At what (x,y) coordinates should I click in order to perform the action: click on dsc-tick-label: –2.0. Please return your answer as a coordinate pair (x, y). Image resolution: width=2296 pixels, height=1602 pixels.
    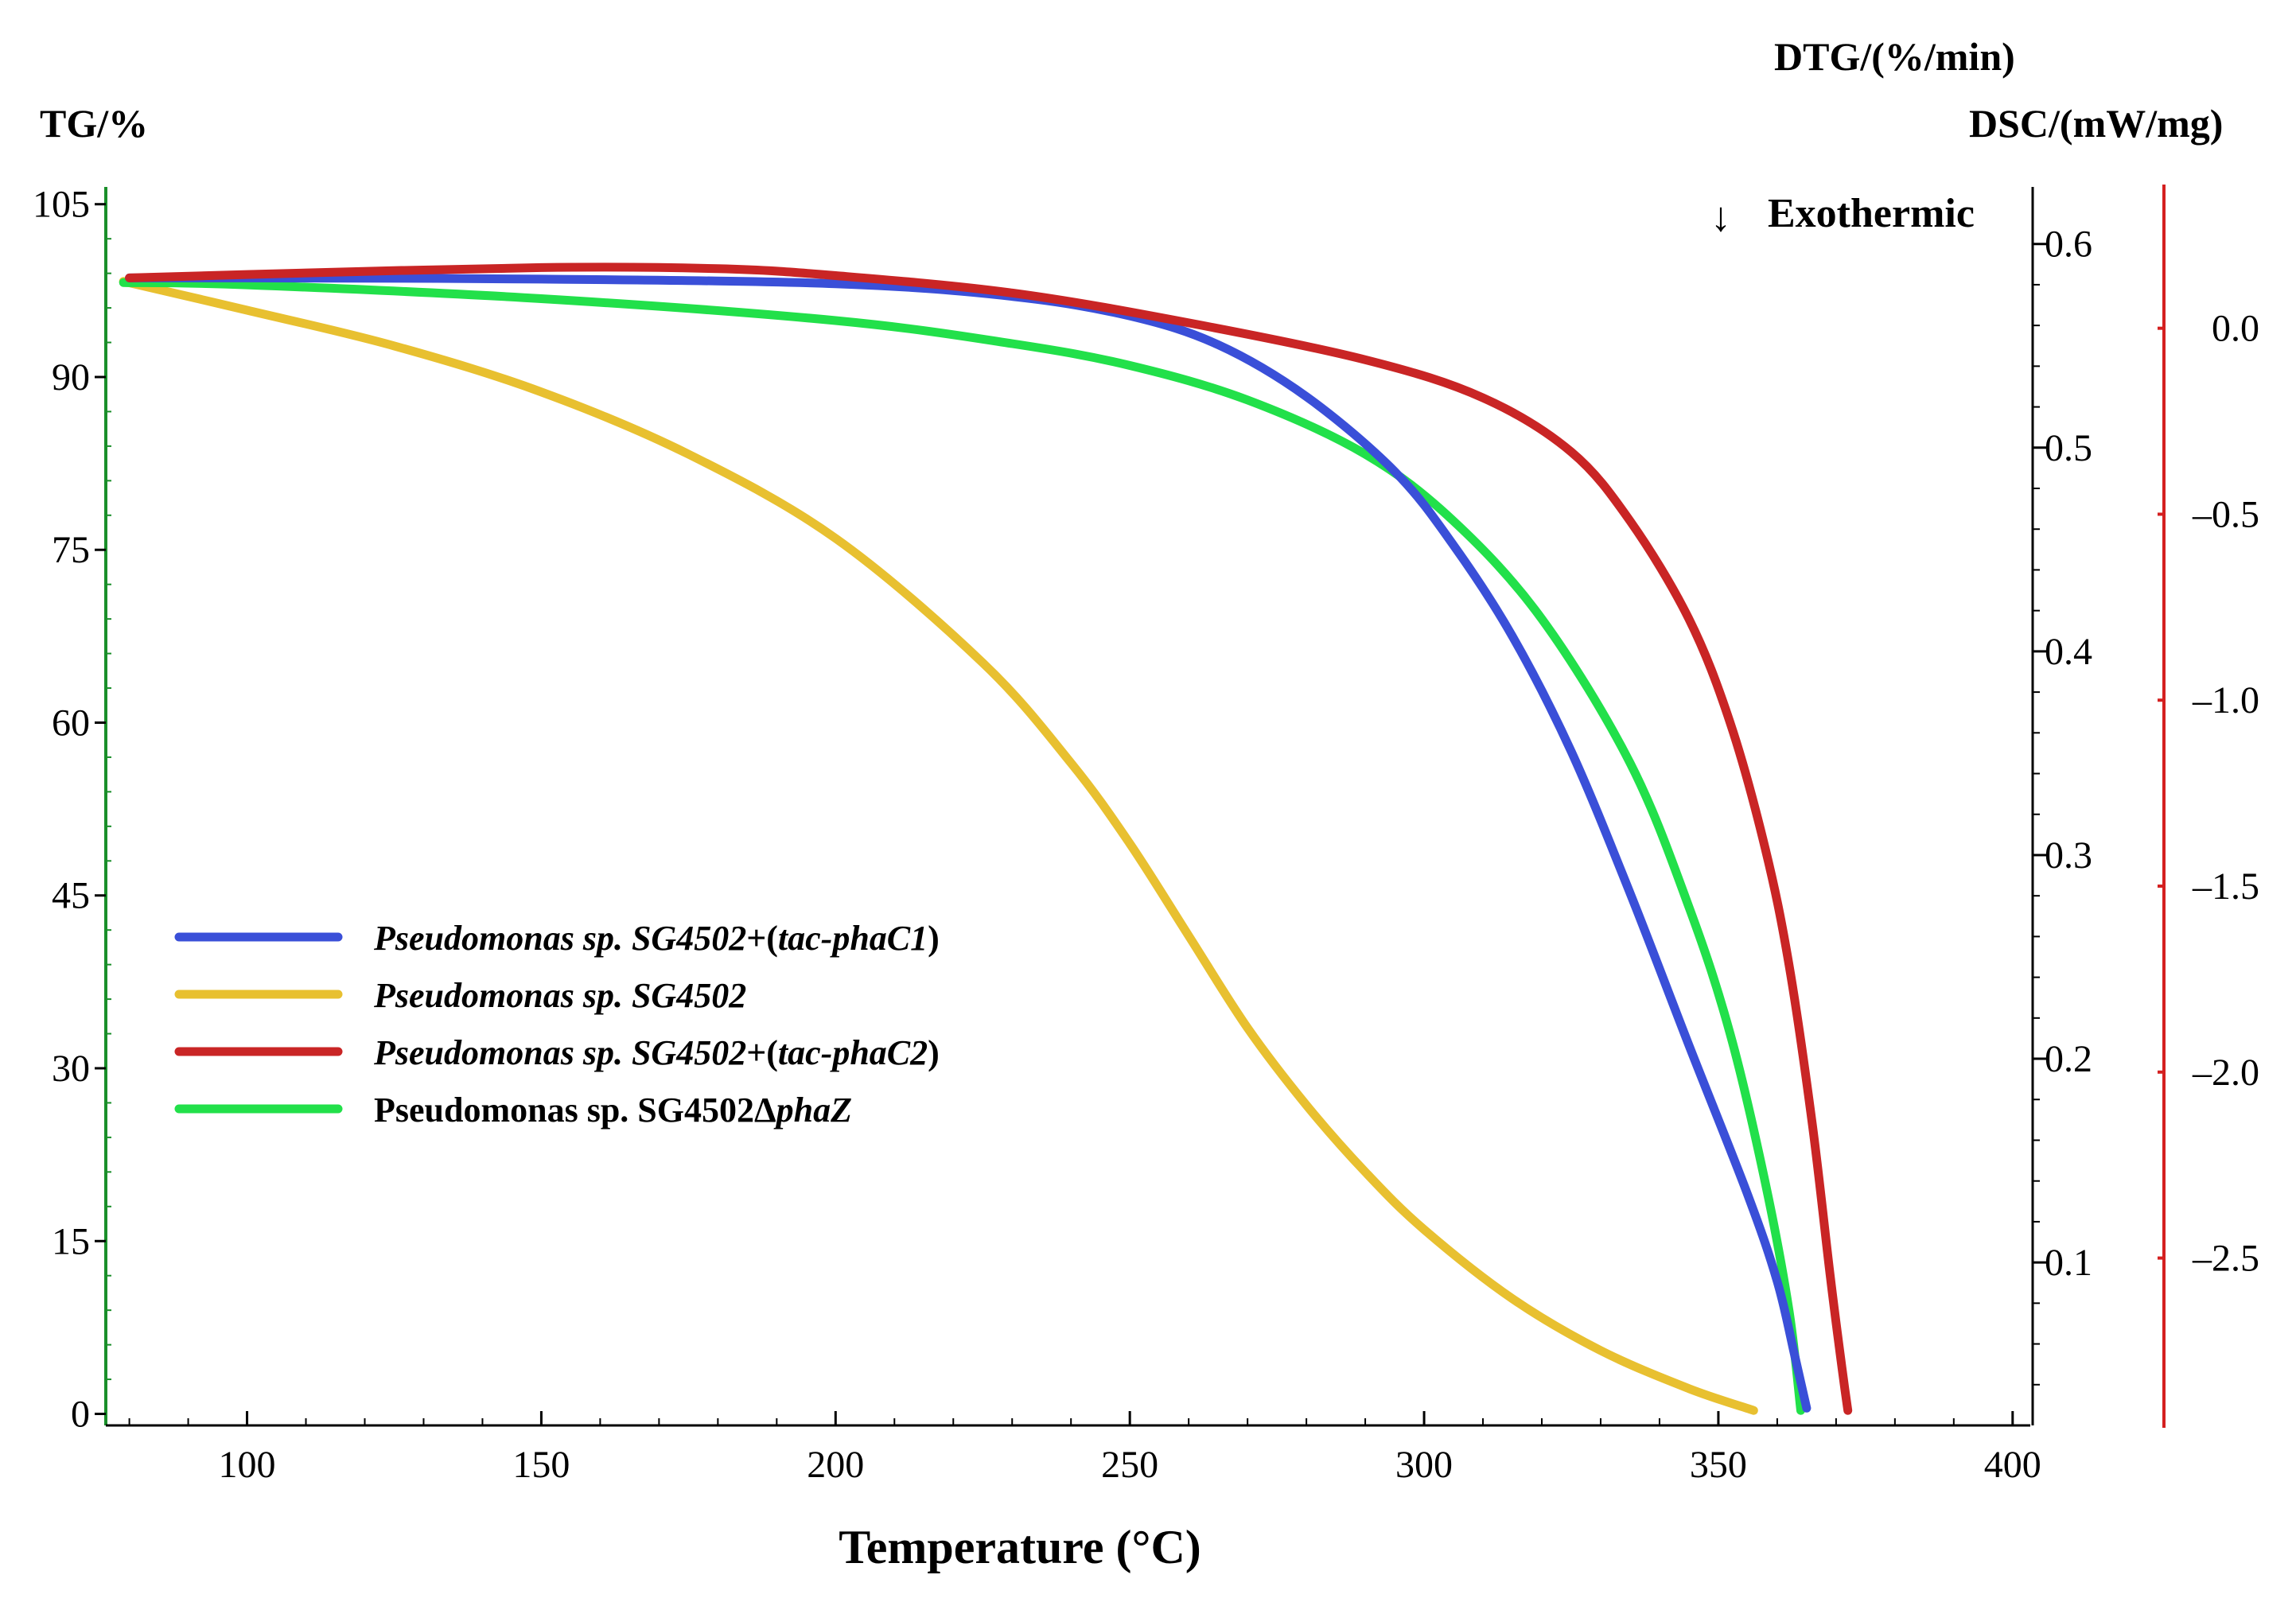
    Looking at the image, I should click on (2225, 1073).